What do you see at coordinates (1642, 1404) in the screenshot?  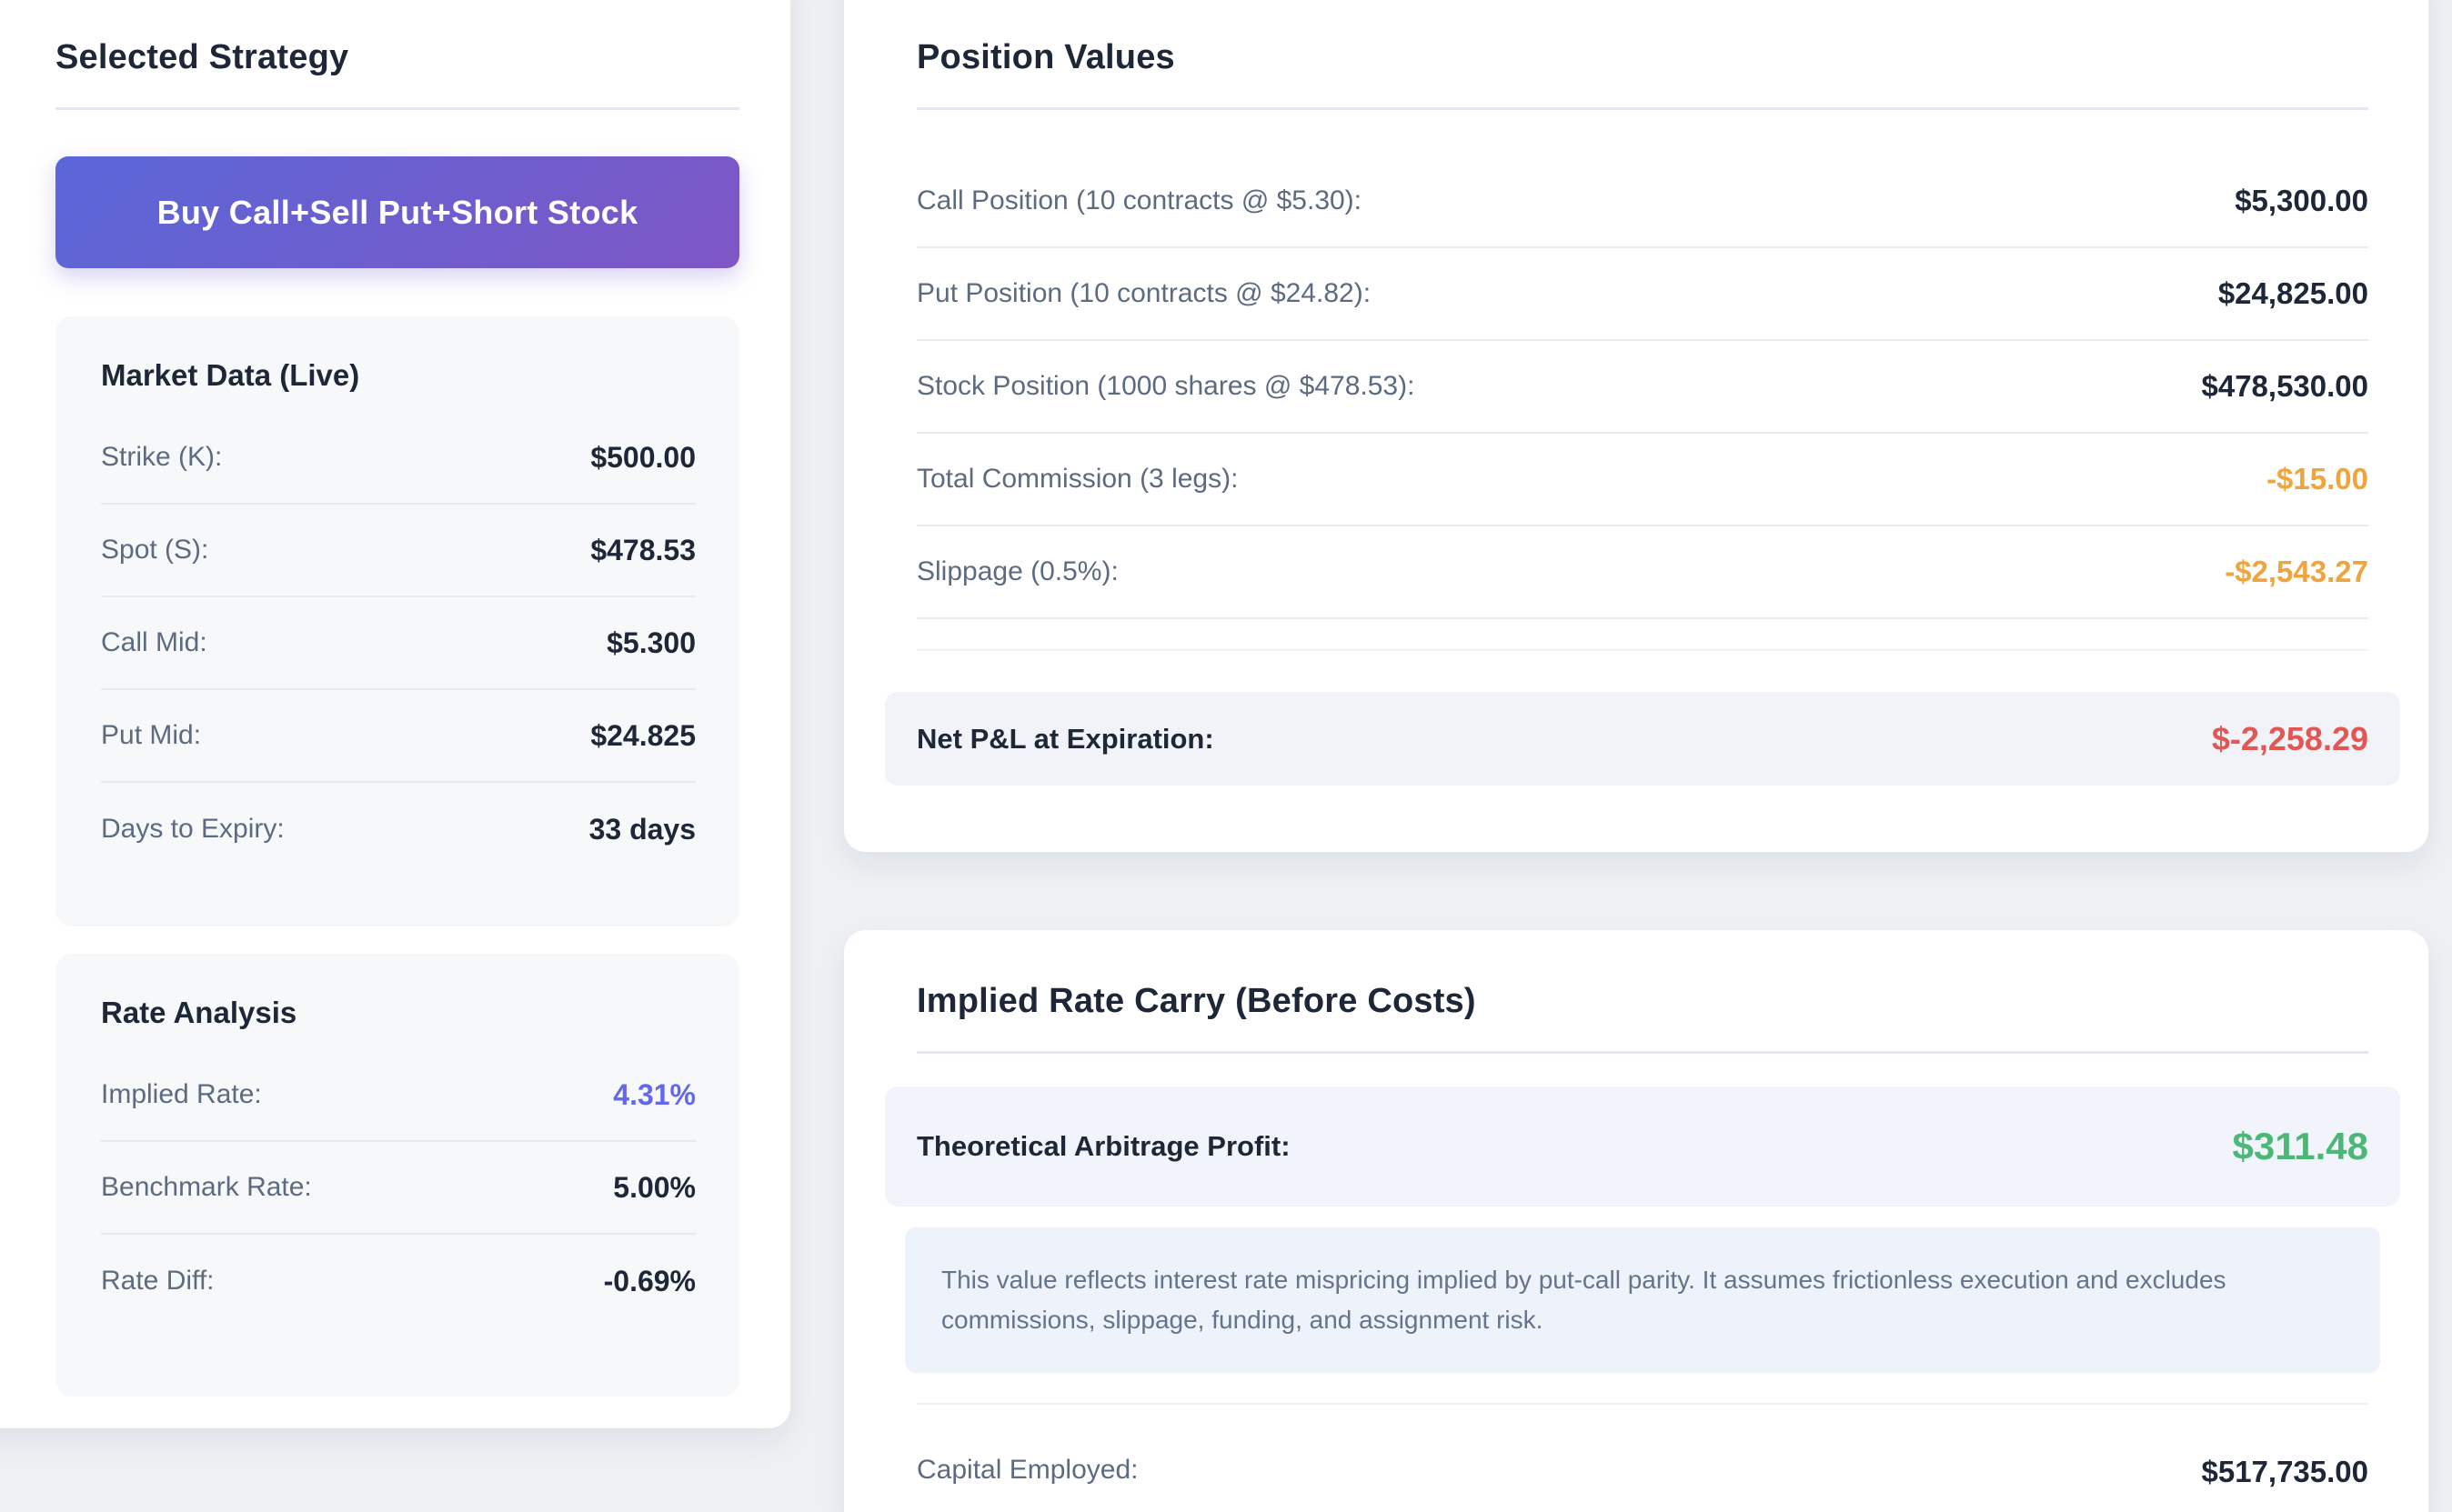 I see `capital-row-divider` at bounding box center [1642, 1404].